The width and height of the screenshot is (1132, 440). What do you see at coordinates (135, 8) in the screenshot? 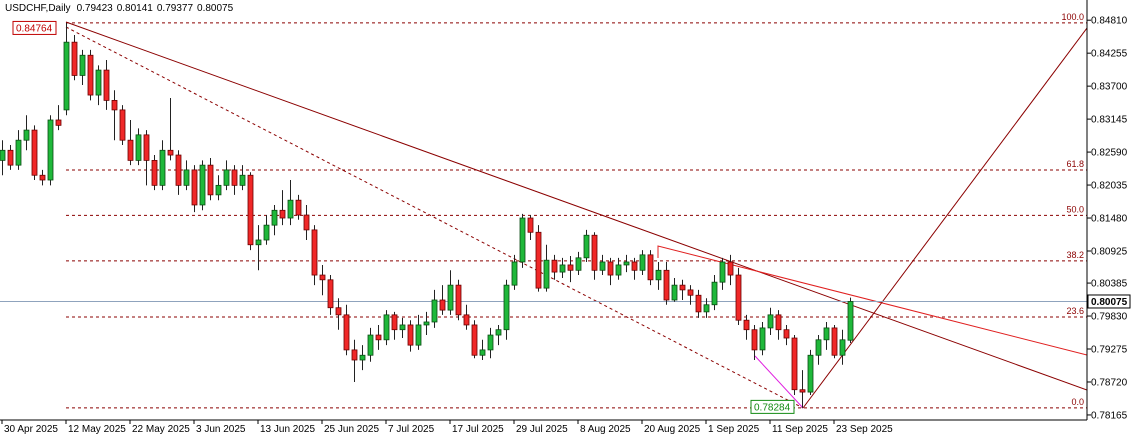
I see `high-value: 0.80141` at bounding box center [135, 8].